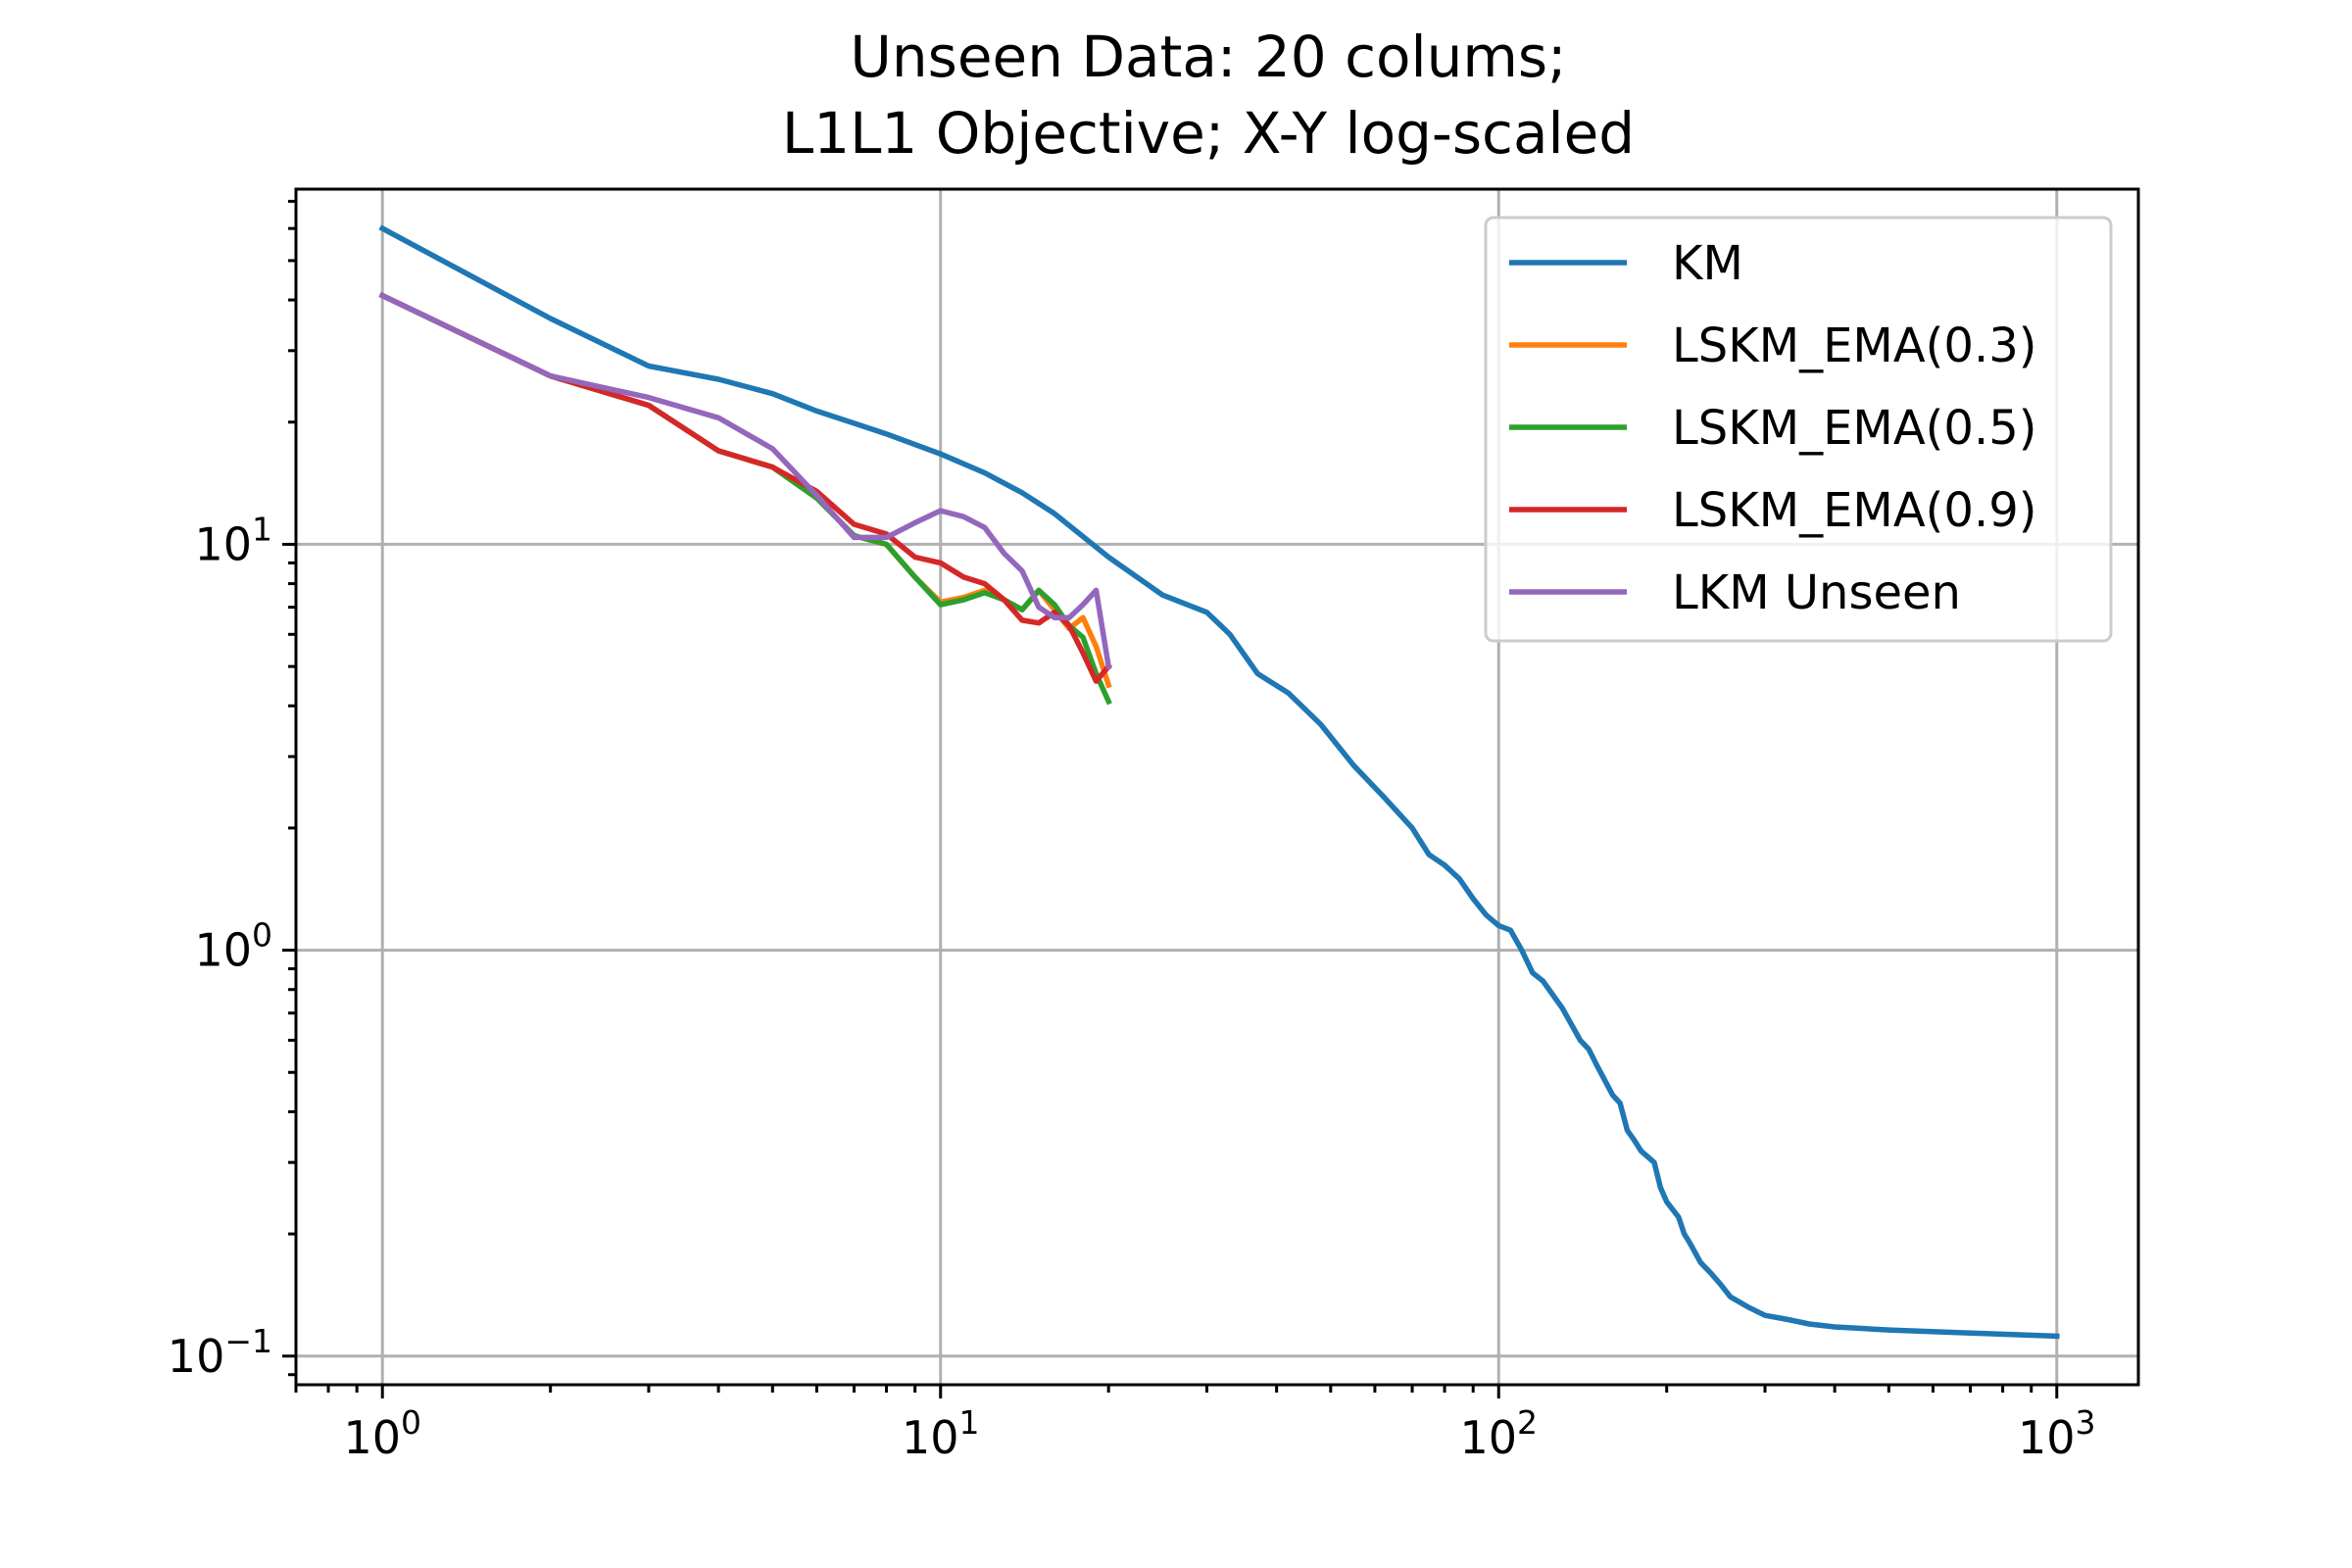 The width and height of the screenshot is (2352, 1568). I want to click on y-tick-label: 10⁻¹, so click(220, 1352).